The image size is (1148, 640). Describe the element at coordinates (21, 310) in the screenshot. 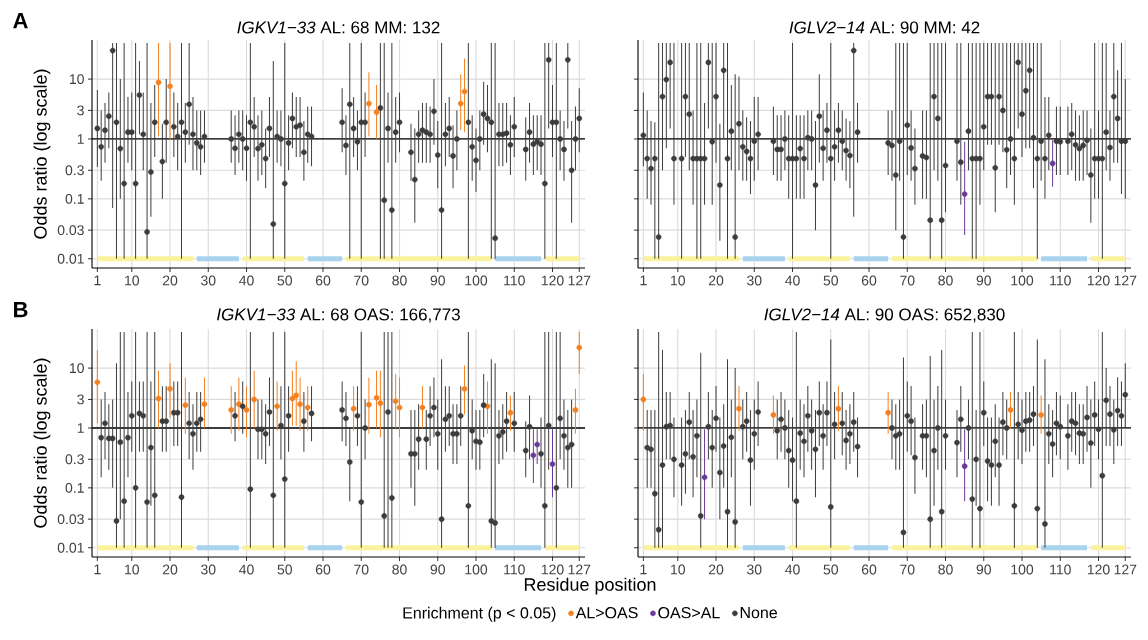

I see `text: B` at that location.